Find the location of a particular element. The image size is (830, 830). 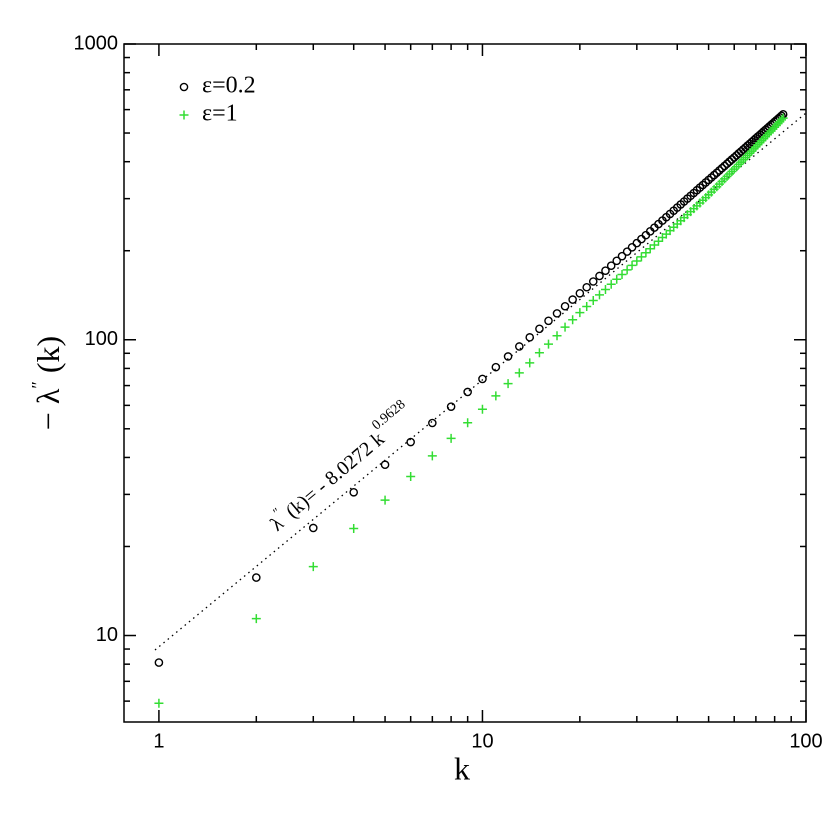

y-tick-label: 100 is located at coordinates (101, 339).